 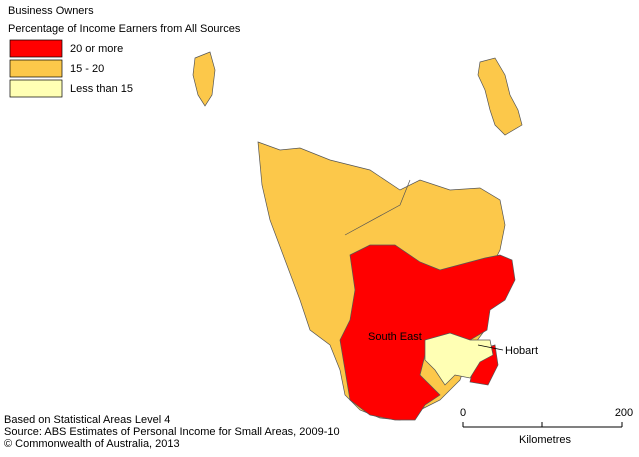 What do you see at coordinates (545, 440) in the screenshot?
I see `scale-unit: Kilometres` at bounding box center [545, 440].